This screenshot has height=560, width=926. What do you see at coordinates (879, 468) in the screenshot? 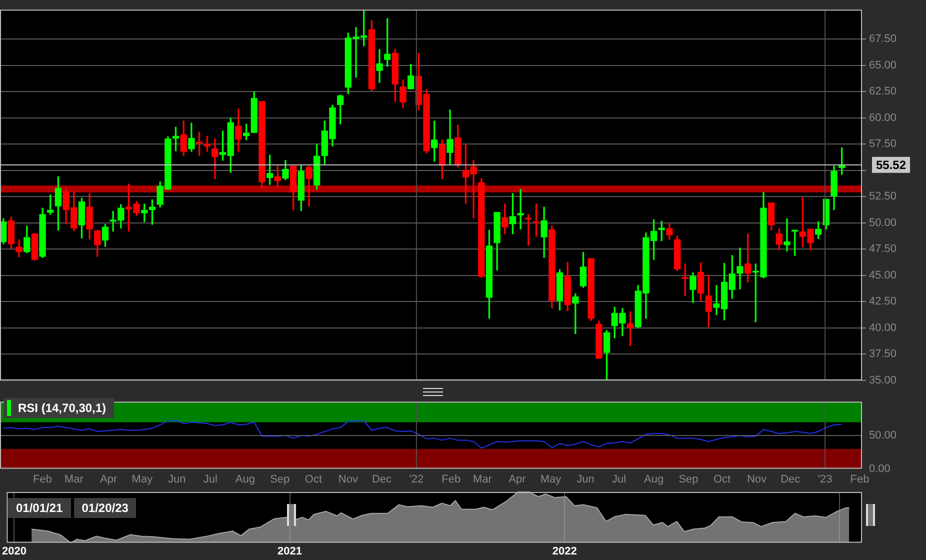
I see `y-tick-label: 0.00` at bounding box center [879, 468].